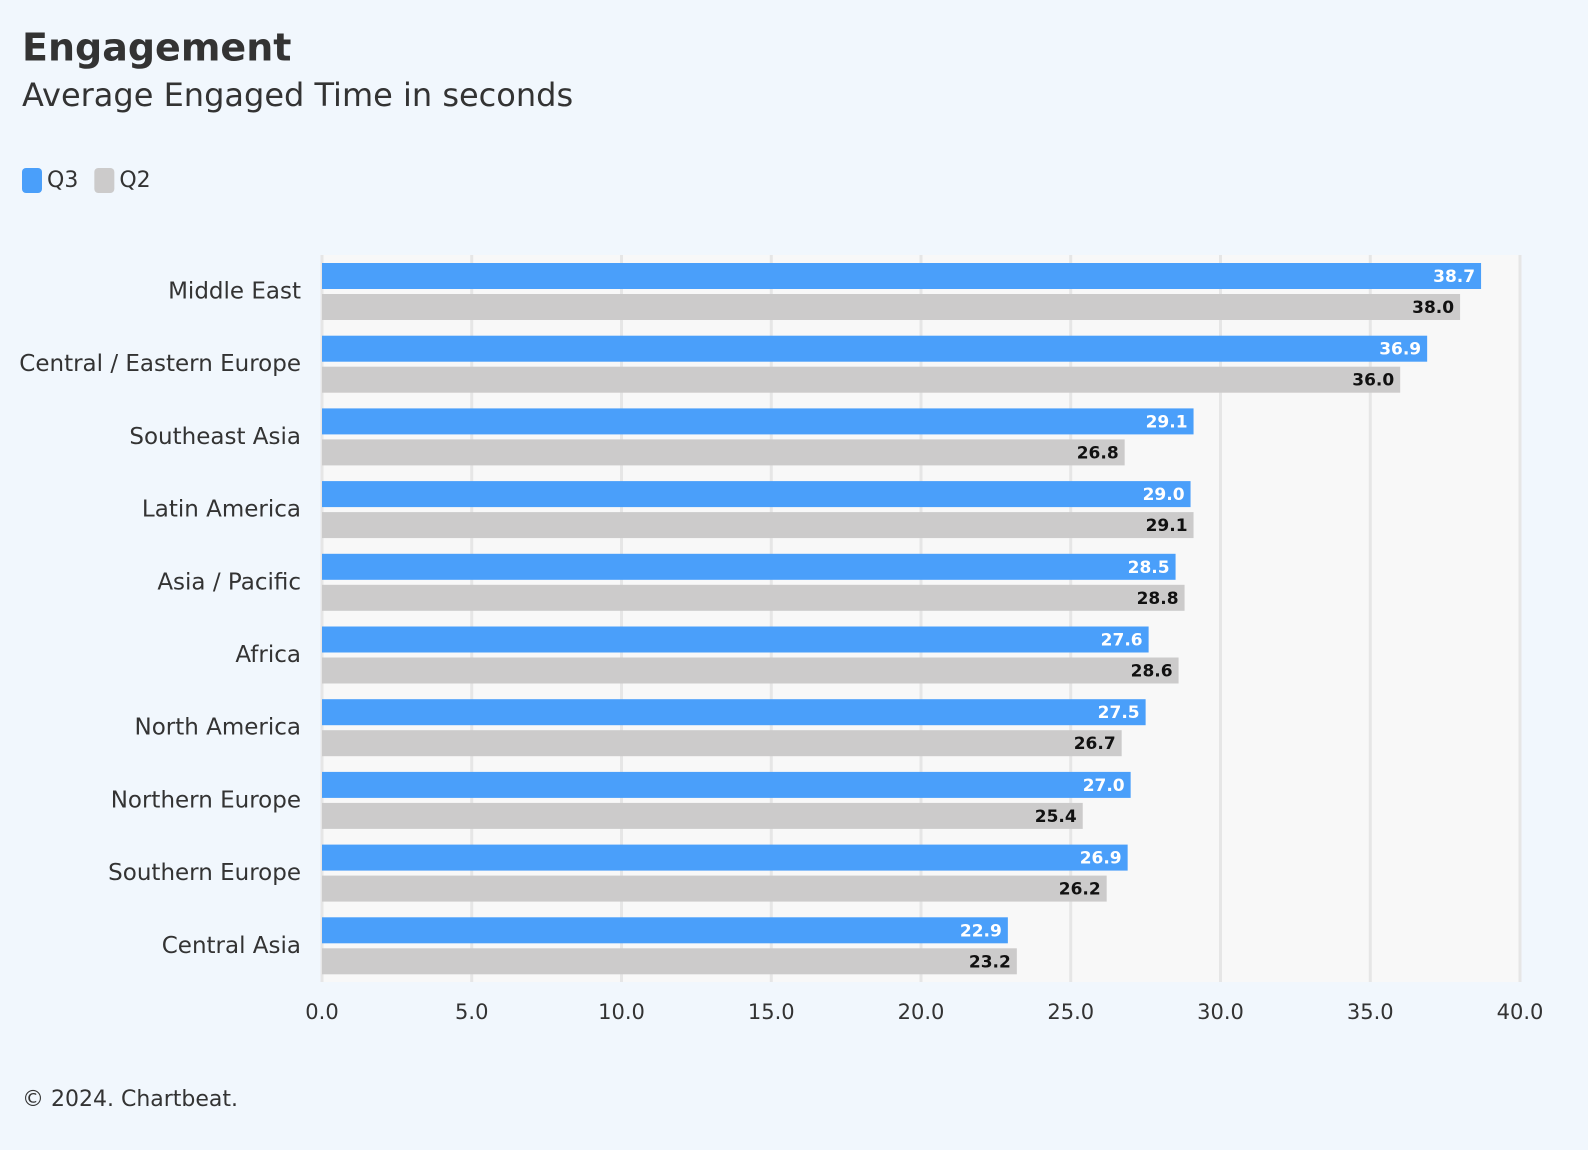 The width and height of the screenshot is (1588, 1150). Describe the element at coordinates (1080, 890) in the screenshot. I see `value-label: 26.2` at that location.